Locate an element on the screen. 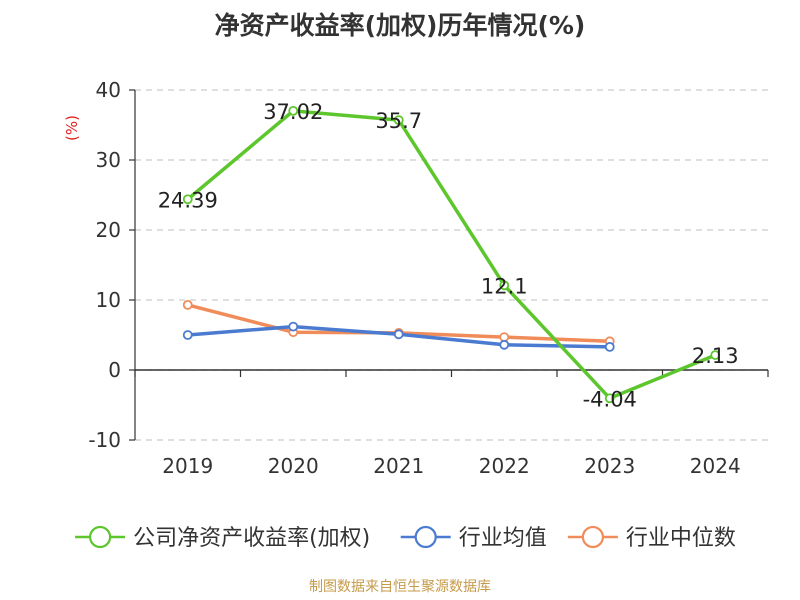  x-tick-label: 2019 is located at coordinates (187, 466).